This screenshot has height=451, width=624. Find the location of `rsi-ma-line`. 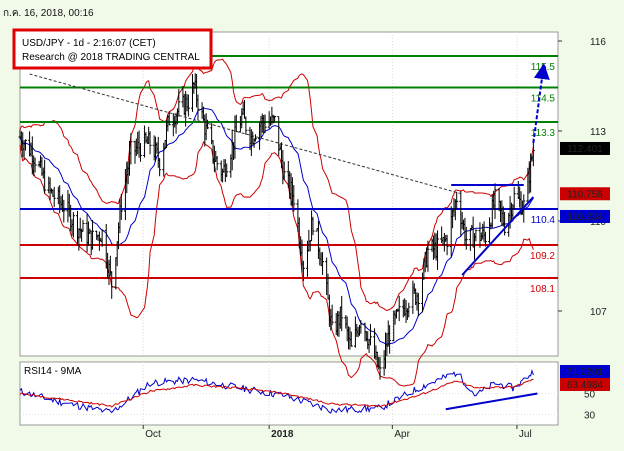

rsi-ma-line is located at coordinates (276, 393).